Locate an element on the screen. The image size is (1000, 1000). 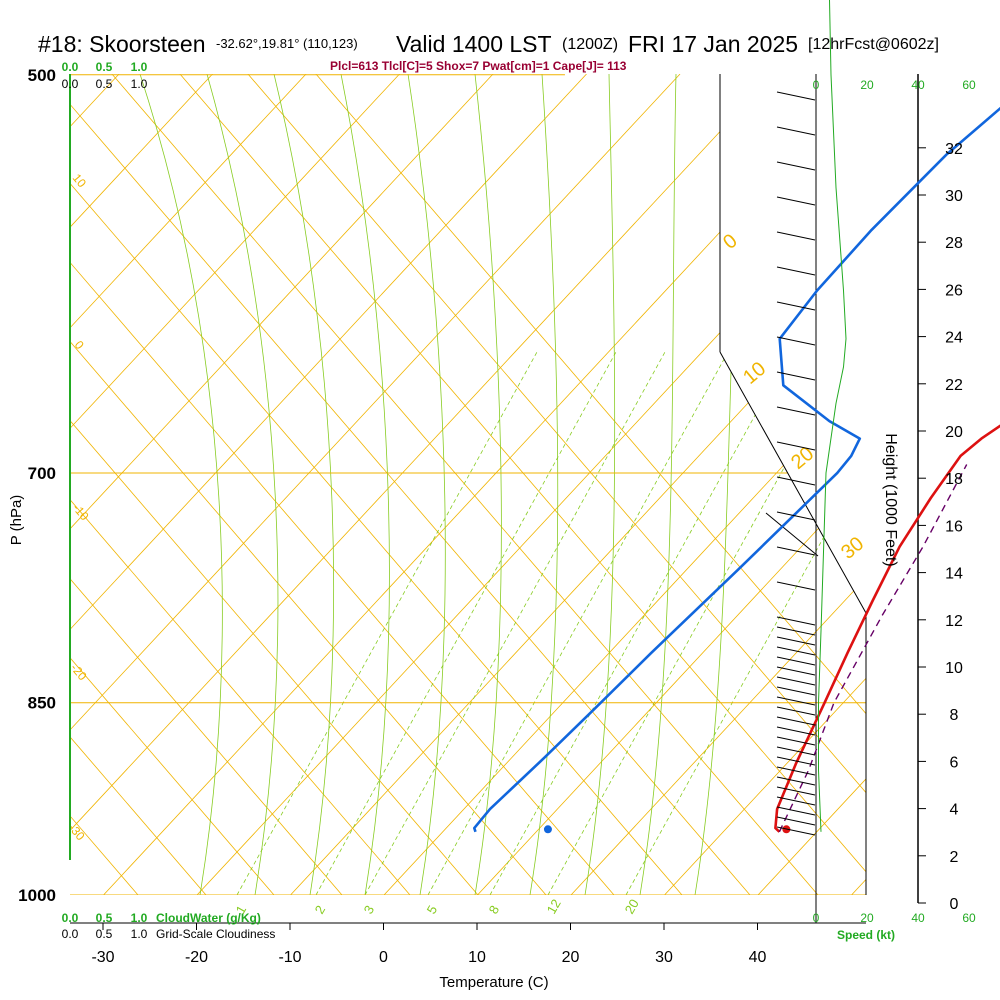
wind-speed-trace is located at coordinates (832, 416).